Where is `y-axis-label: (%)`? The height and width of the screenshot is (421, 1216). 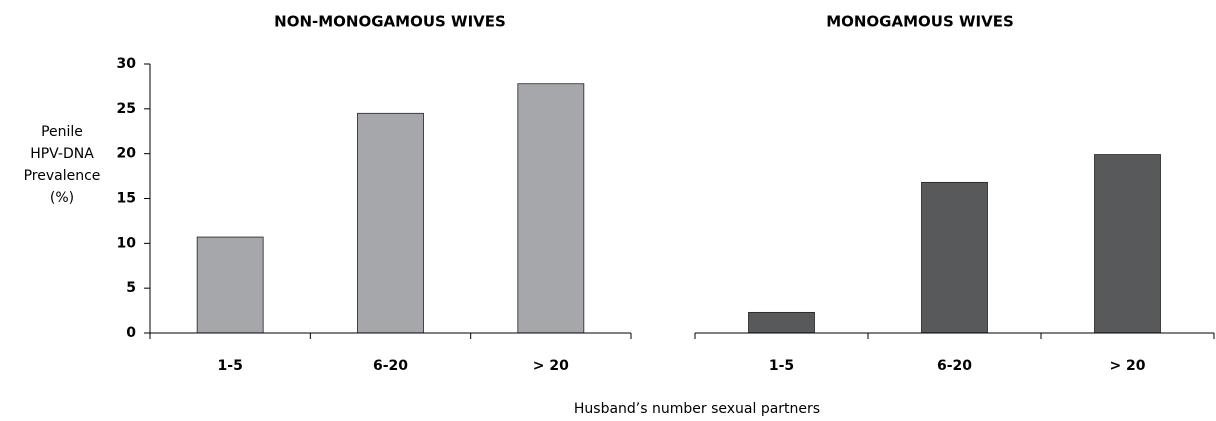
y-axis-label: (%) is located at coordinates (62, 198).